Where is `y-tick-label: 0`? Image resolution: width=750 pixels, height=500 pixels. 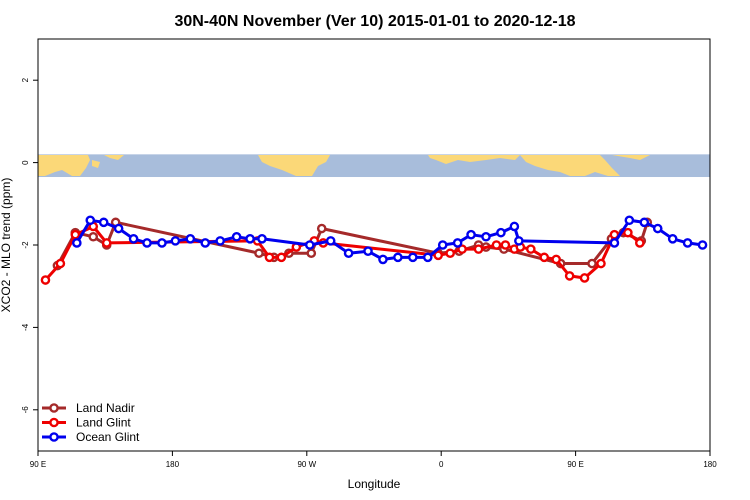 y-tick-label: 0 is located at coordinates (25, 162).